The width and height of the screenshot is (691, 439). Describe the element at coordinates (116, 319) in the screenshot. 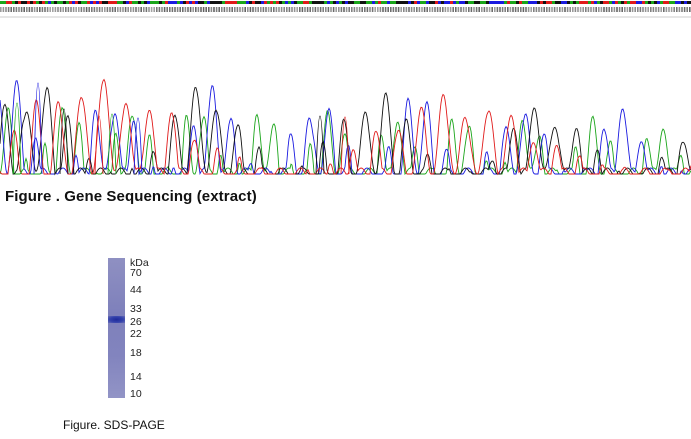

I see `protein-band` at that location.